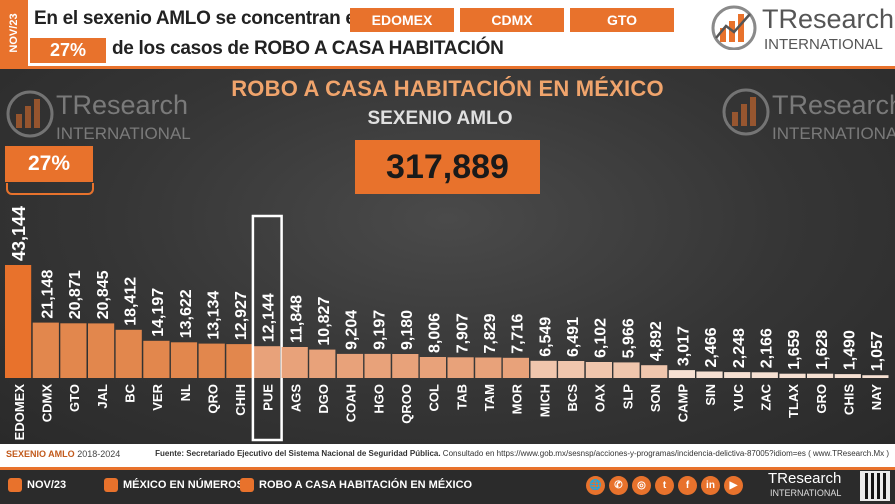 The height and width of the screenshot is (504, 895). Describe the element at coordinates (211, 360) in the screenshot. I see `bar-qro` at that location.